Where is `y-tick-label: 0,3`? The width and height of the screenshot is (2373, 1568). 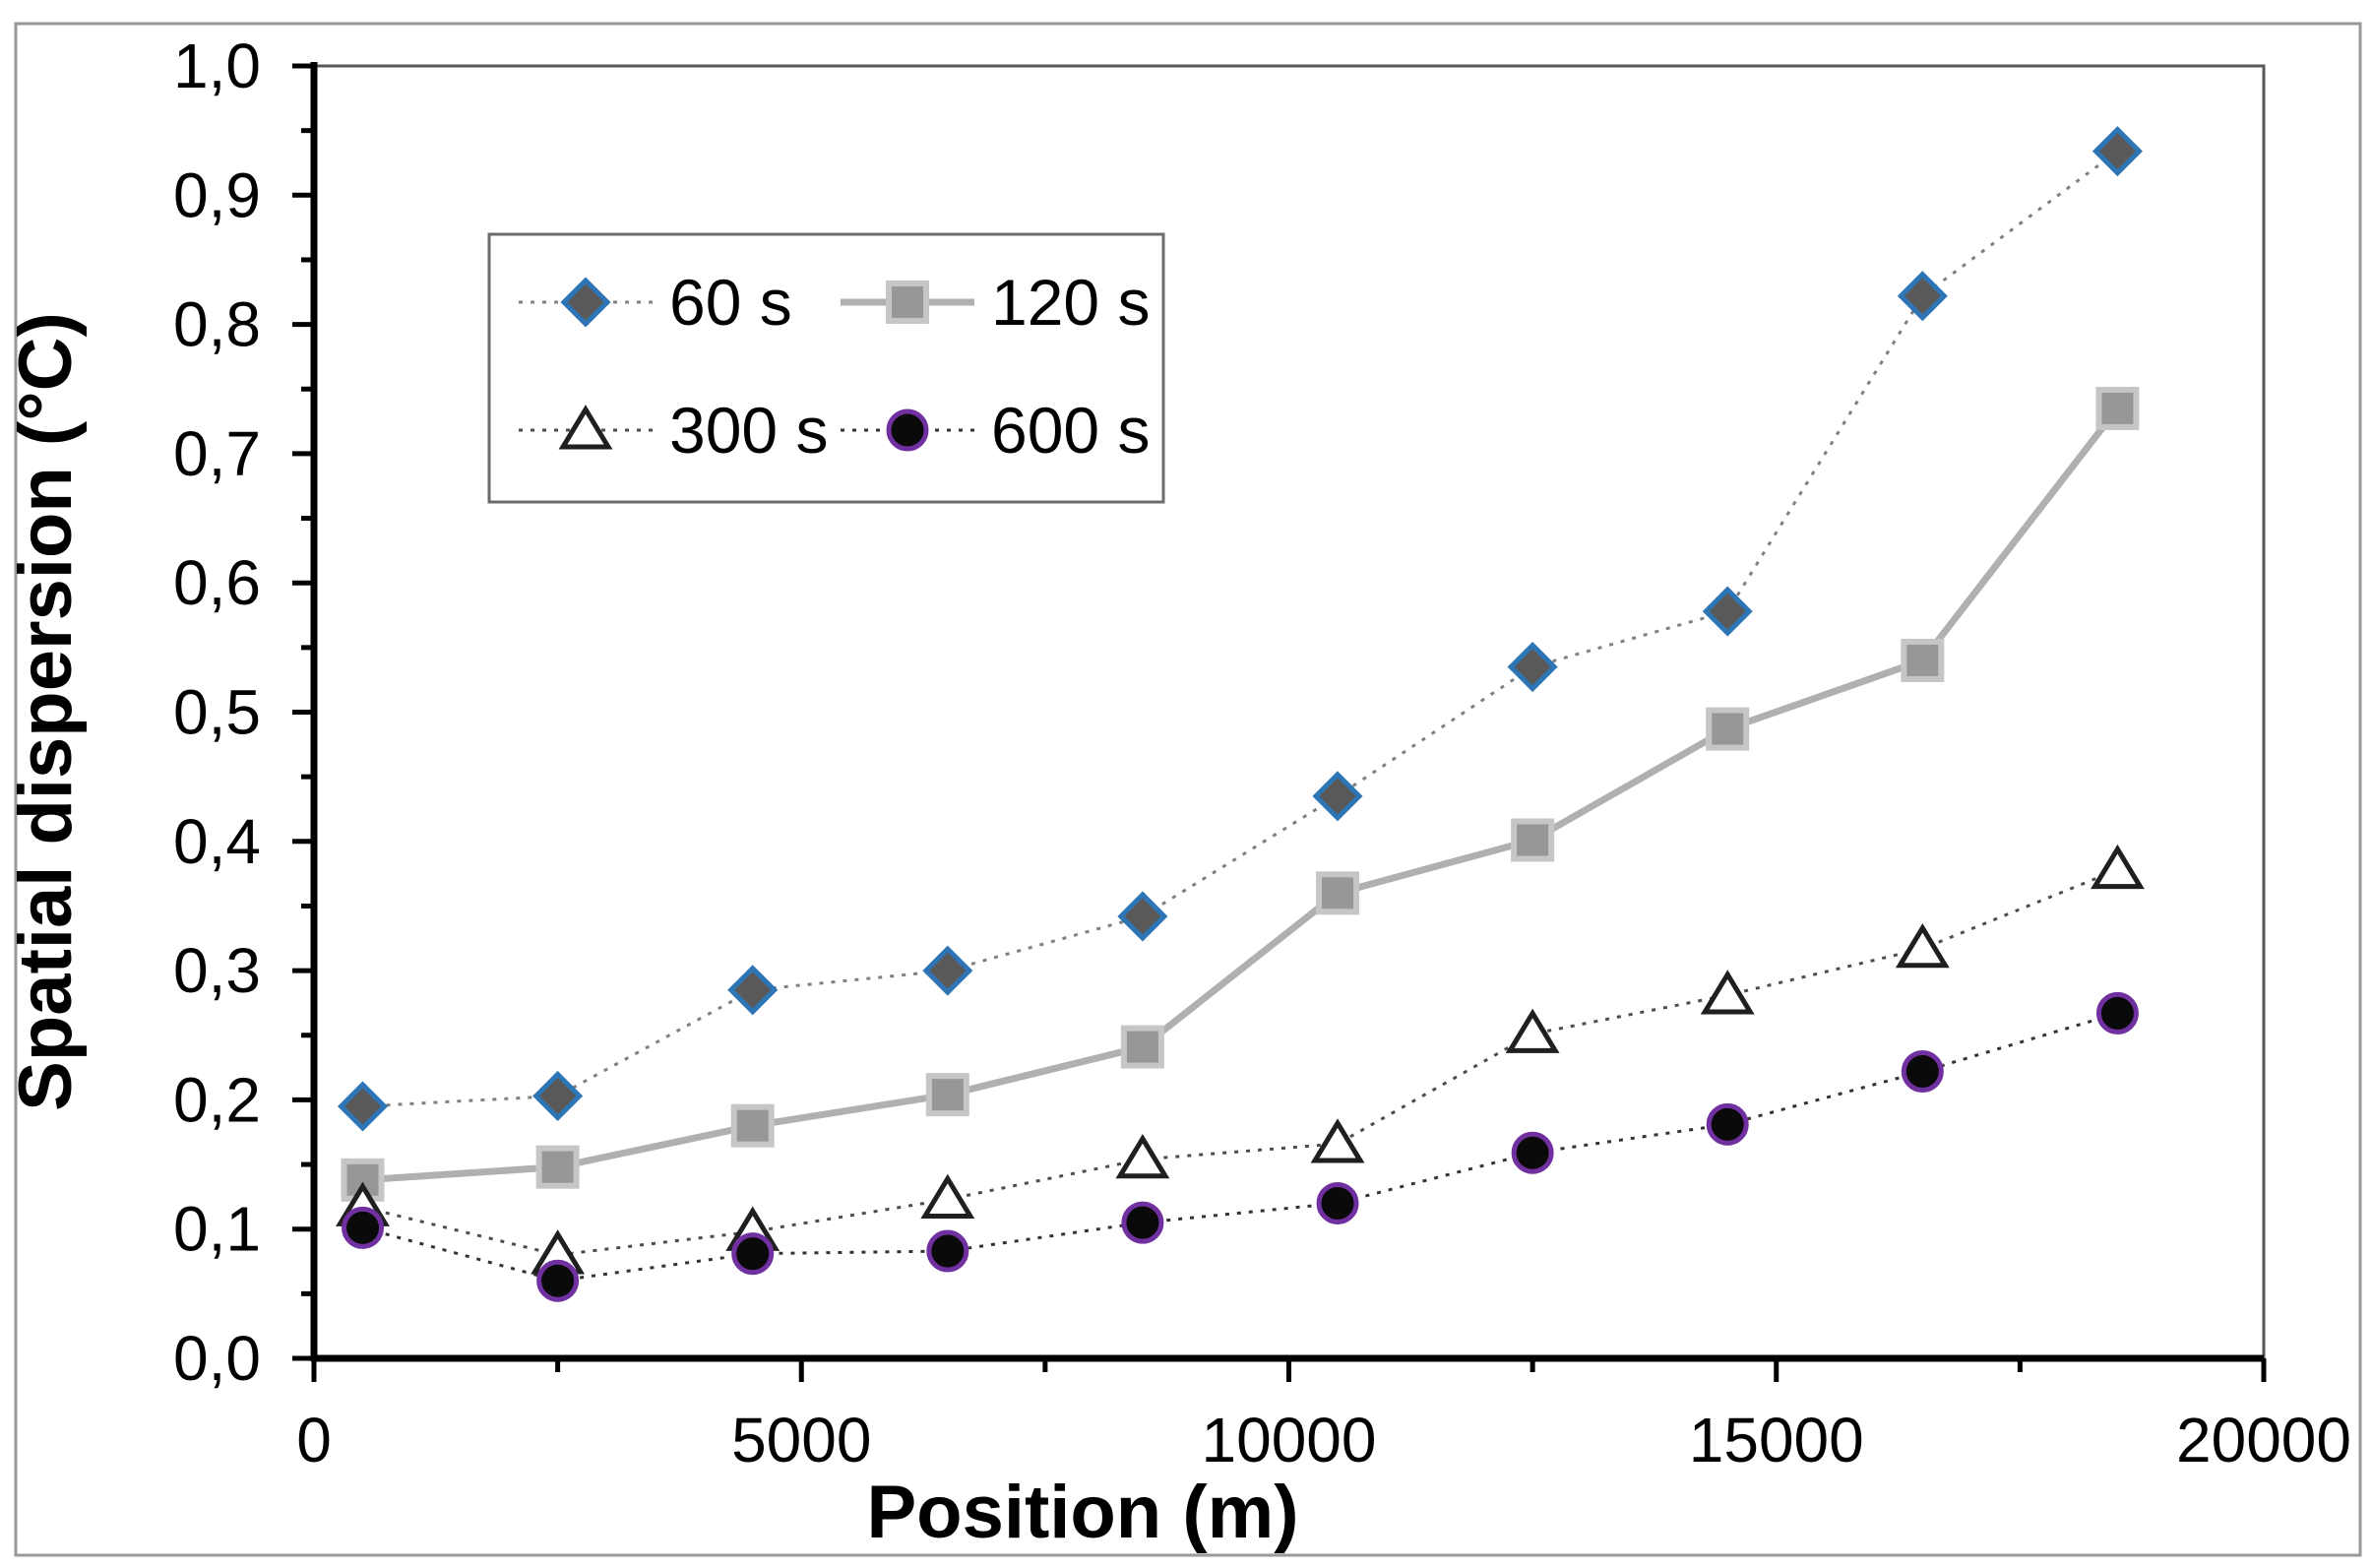
y-tick-label: 0,3 is located at coordinates (217, 970).